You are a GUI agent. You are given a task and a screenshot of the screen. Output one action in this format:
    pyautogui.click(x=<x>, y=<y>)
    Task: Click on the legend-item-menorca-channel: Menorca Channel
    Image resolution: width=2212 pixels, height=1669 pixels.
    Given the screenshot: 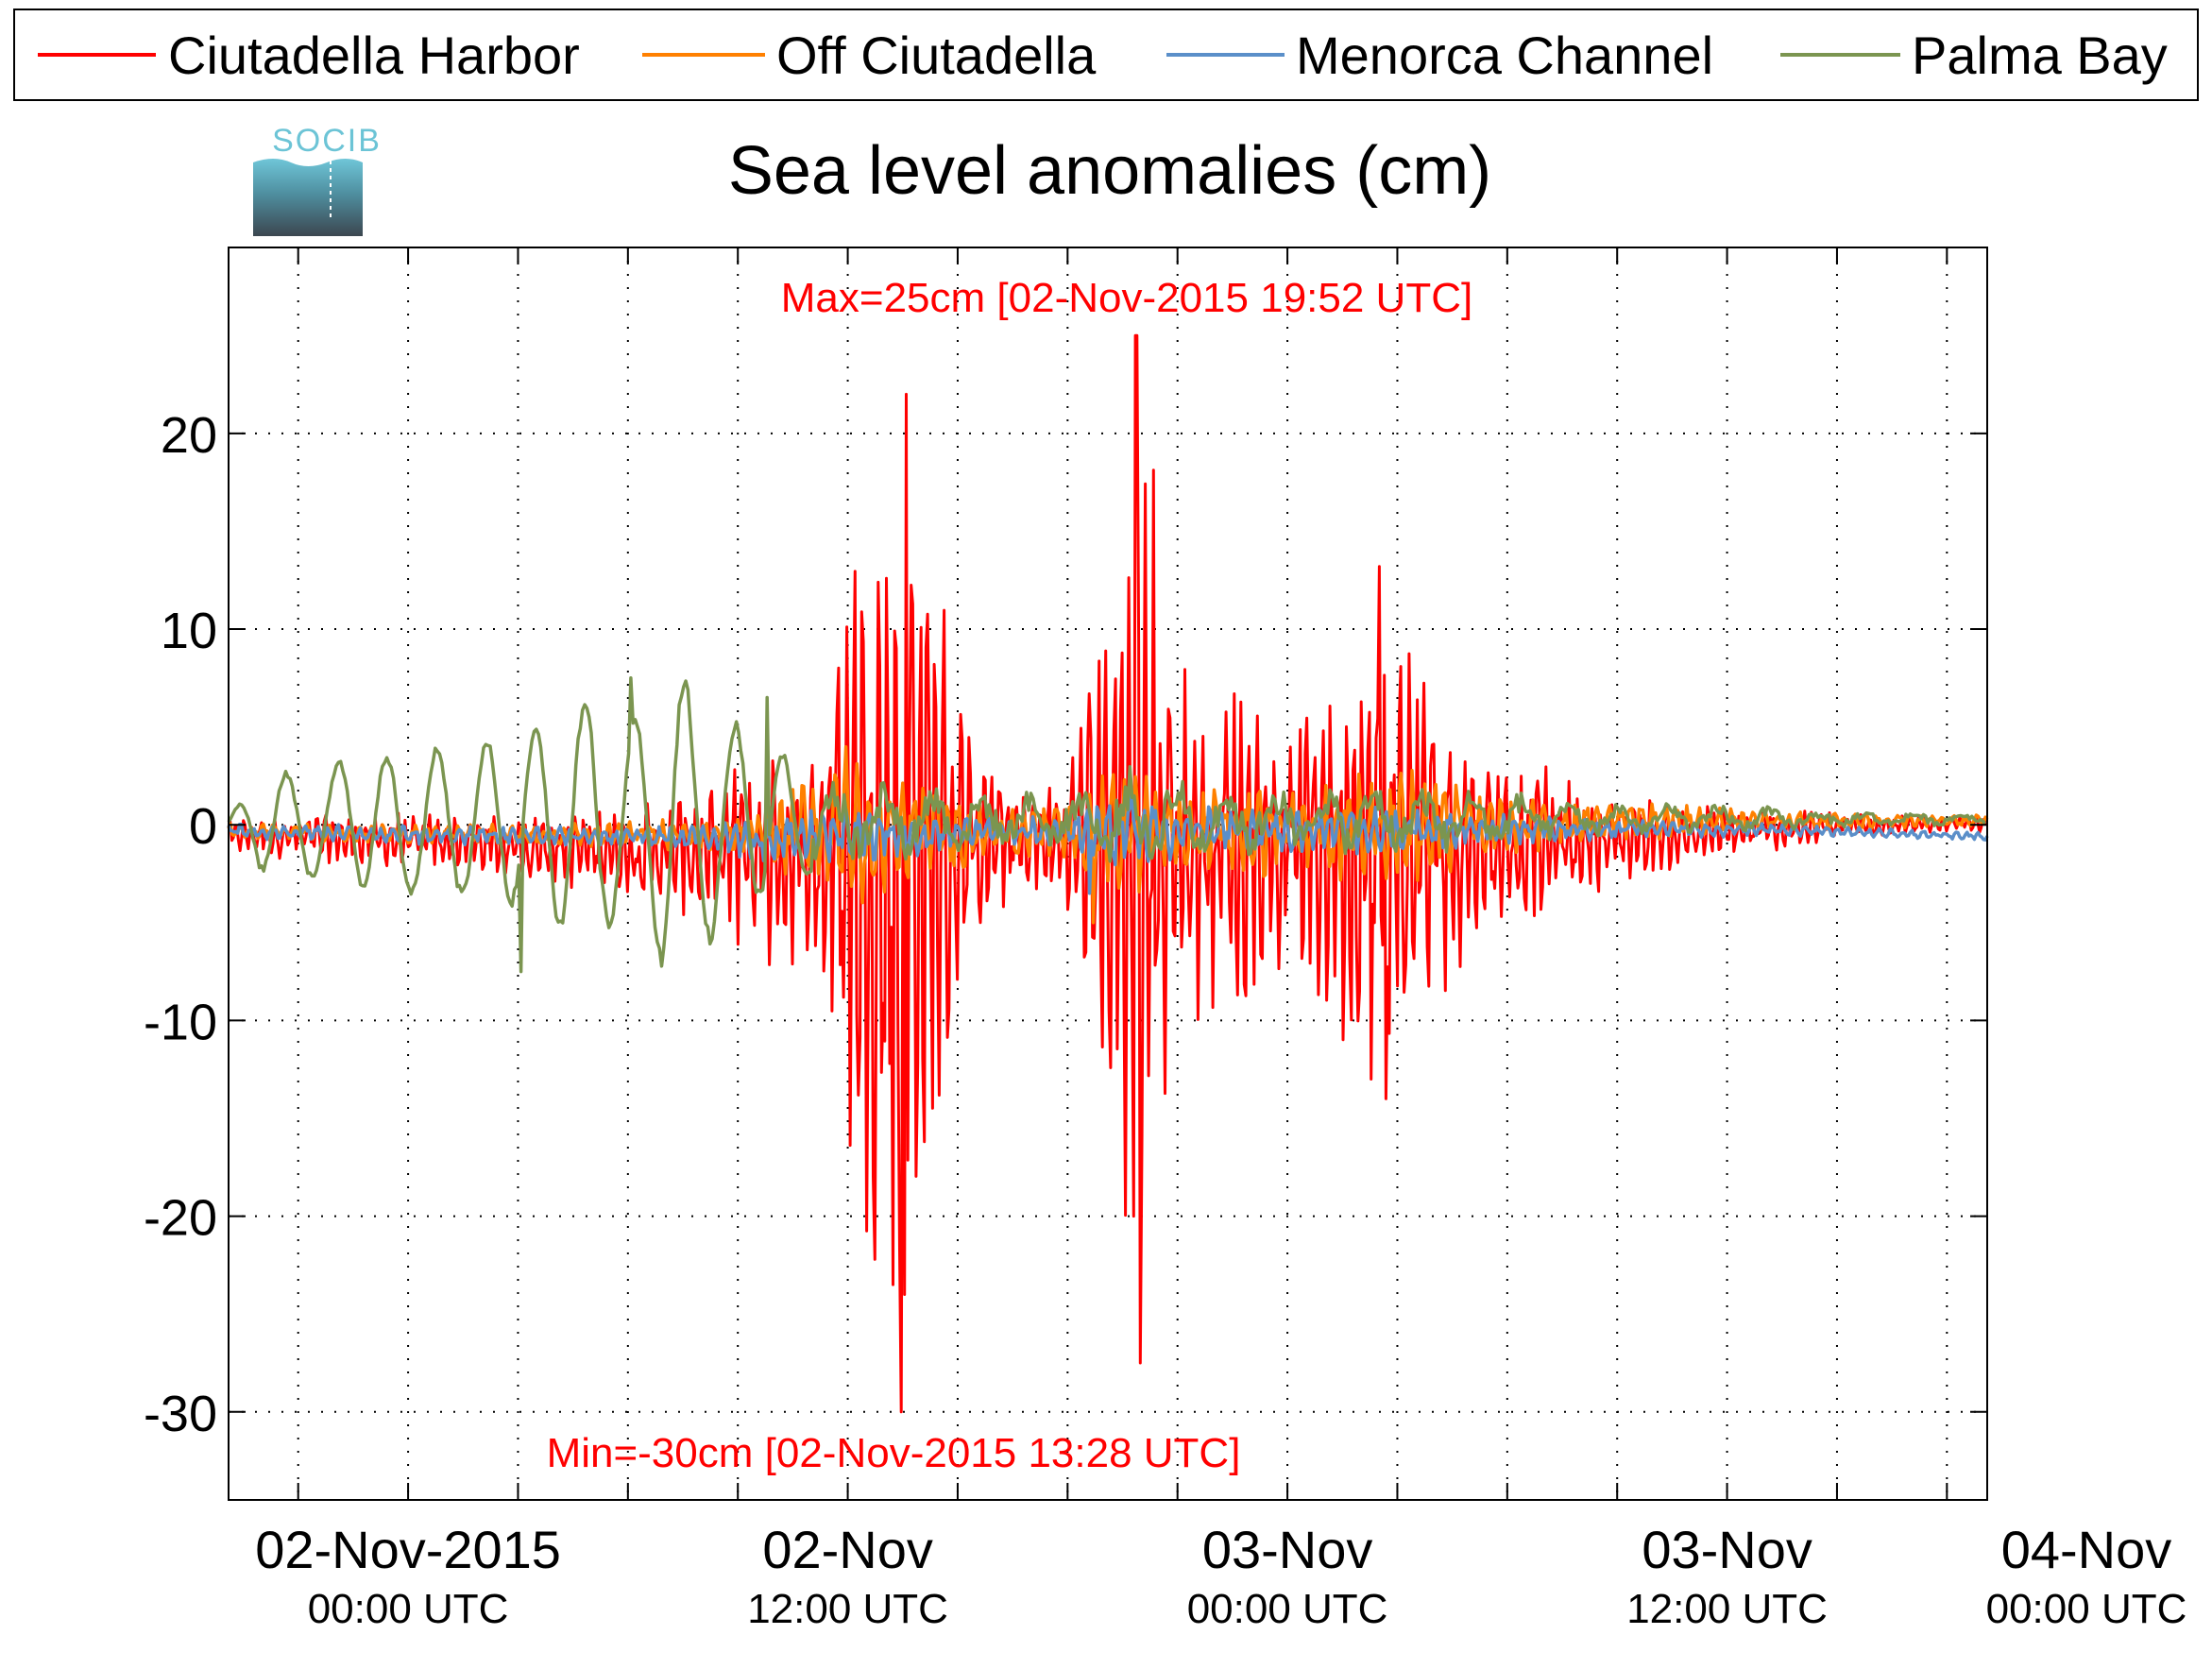 What is the action you would take?
    pyautogui.click(x=1439, y=56)
    